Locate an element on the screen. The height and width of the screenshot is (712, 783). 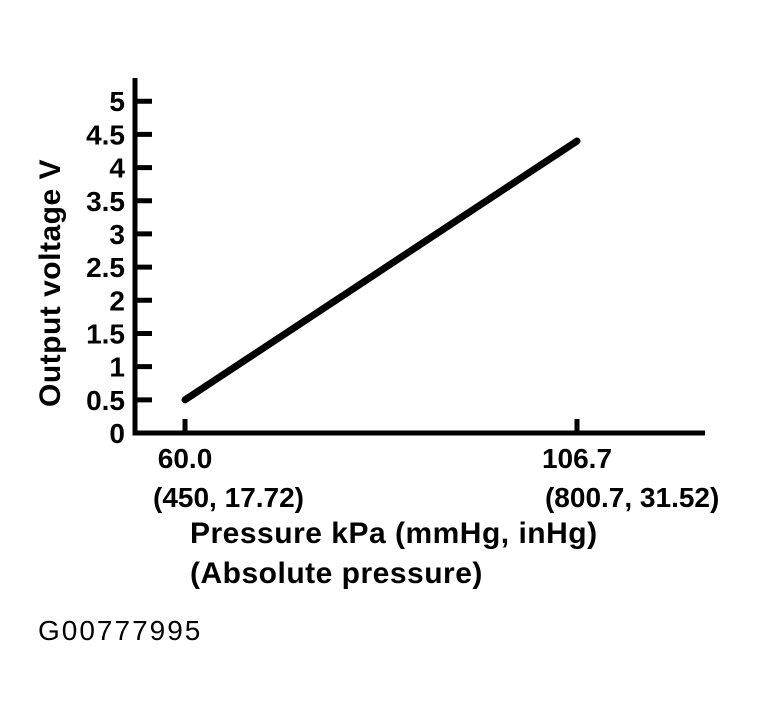
y-tick-label: 4.5 is located at coordinates (105, 134).